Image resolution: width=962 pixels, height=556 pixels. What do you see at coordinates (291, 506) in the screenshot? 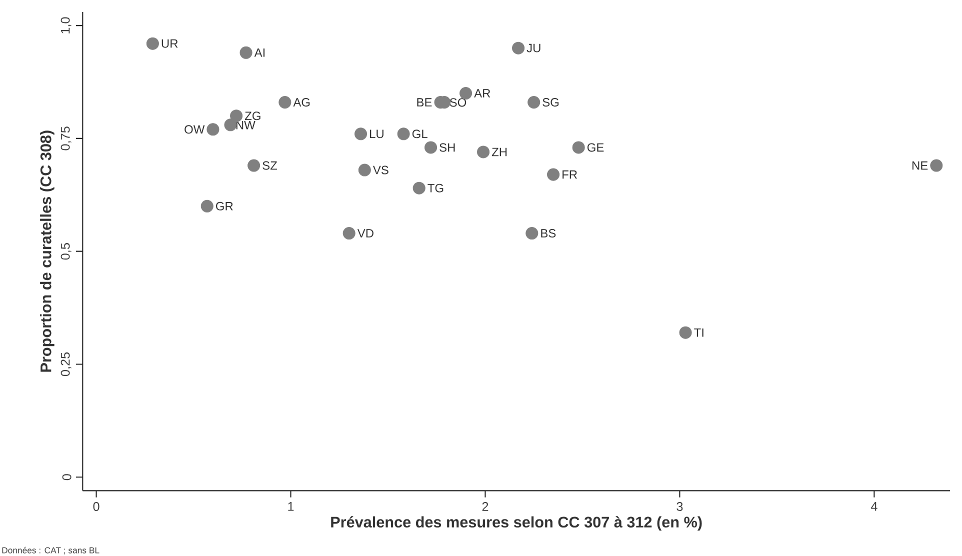
I see `x-tick-label: 1` at bounding box center [291, 506].